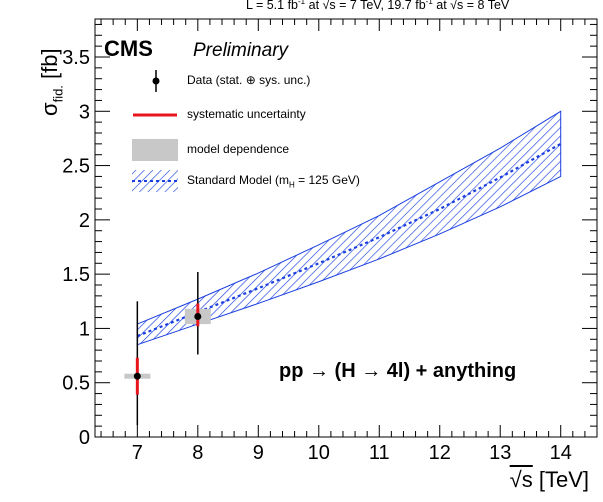 The image size is (603, 502). What do you see at coordinates (249, 80) in the screenshot?
I see `legend-data-label: Data (stat. ⊕ sys. unc.)` at bounding box center [249, 80].